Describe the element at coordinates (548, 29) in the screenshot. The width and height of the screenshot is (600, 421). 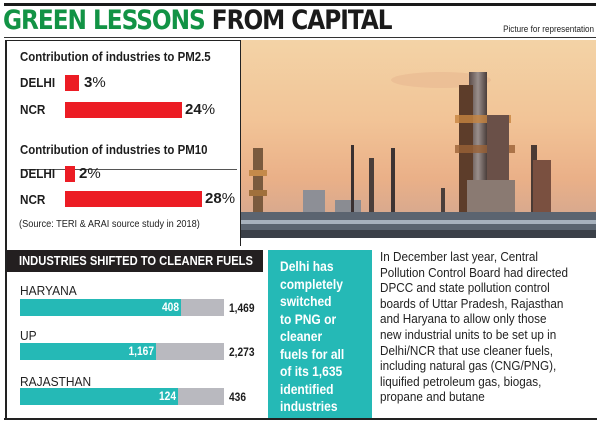
I see `photo-caption: Picture for representation` at that location.